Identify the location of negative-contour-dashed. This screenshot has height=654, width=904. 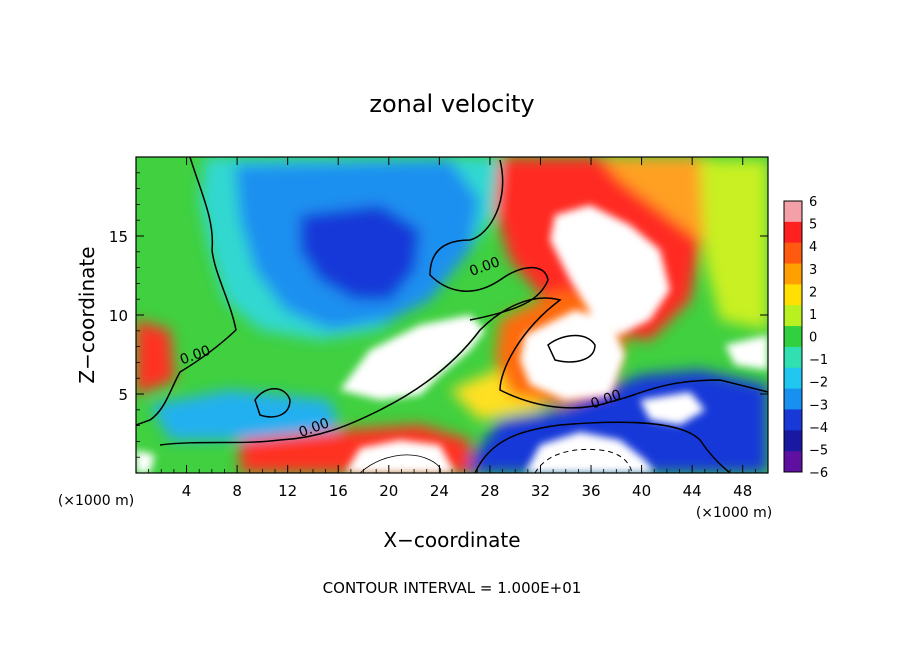
(583, 460).